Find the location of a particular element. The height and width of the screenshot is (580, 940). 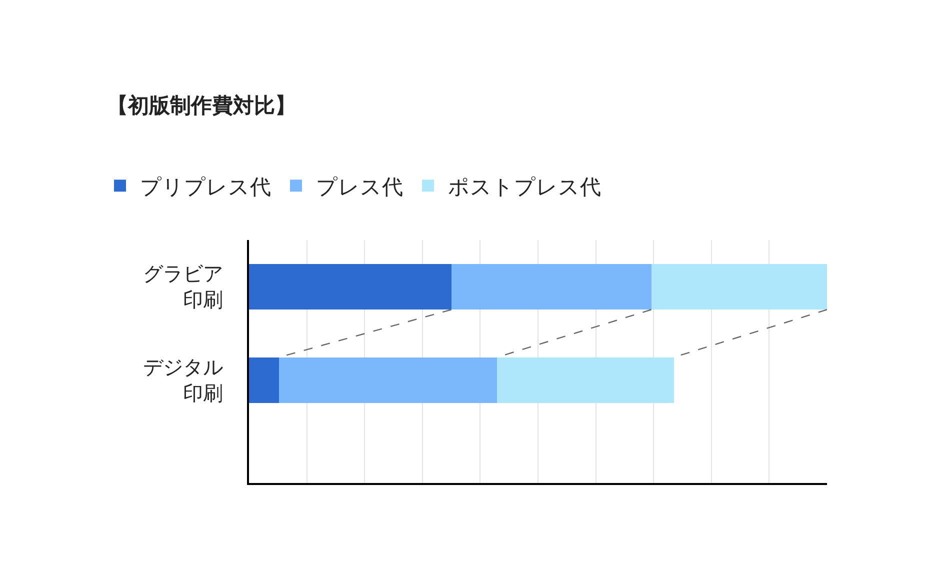

chart-title: 【初版制作費対比】 is located at coordinates (201, 105).